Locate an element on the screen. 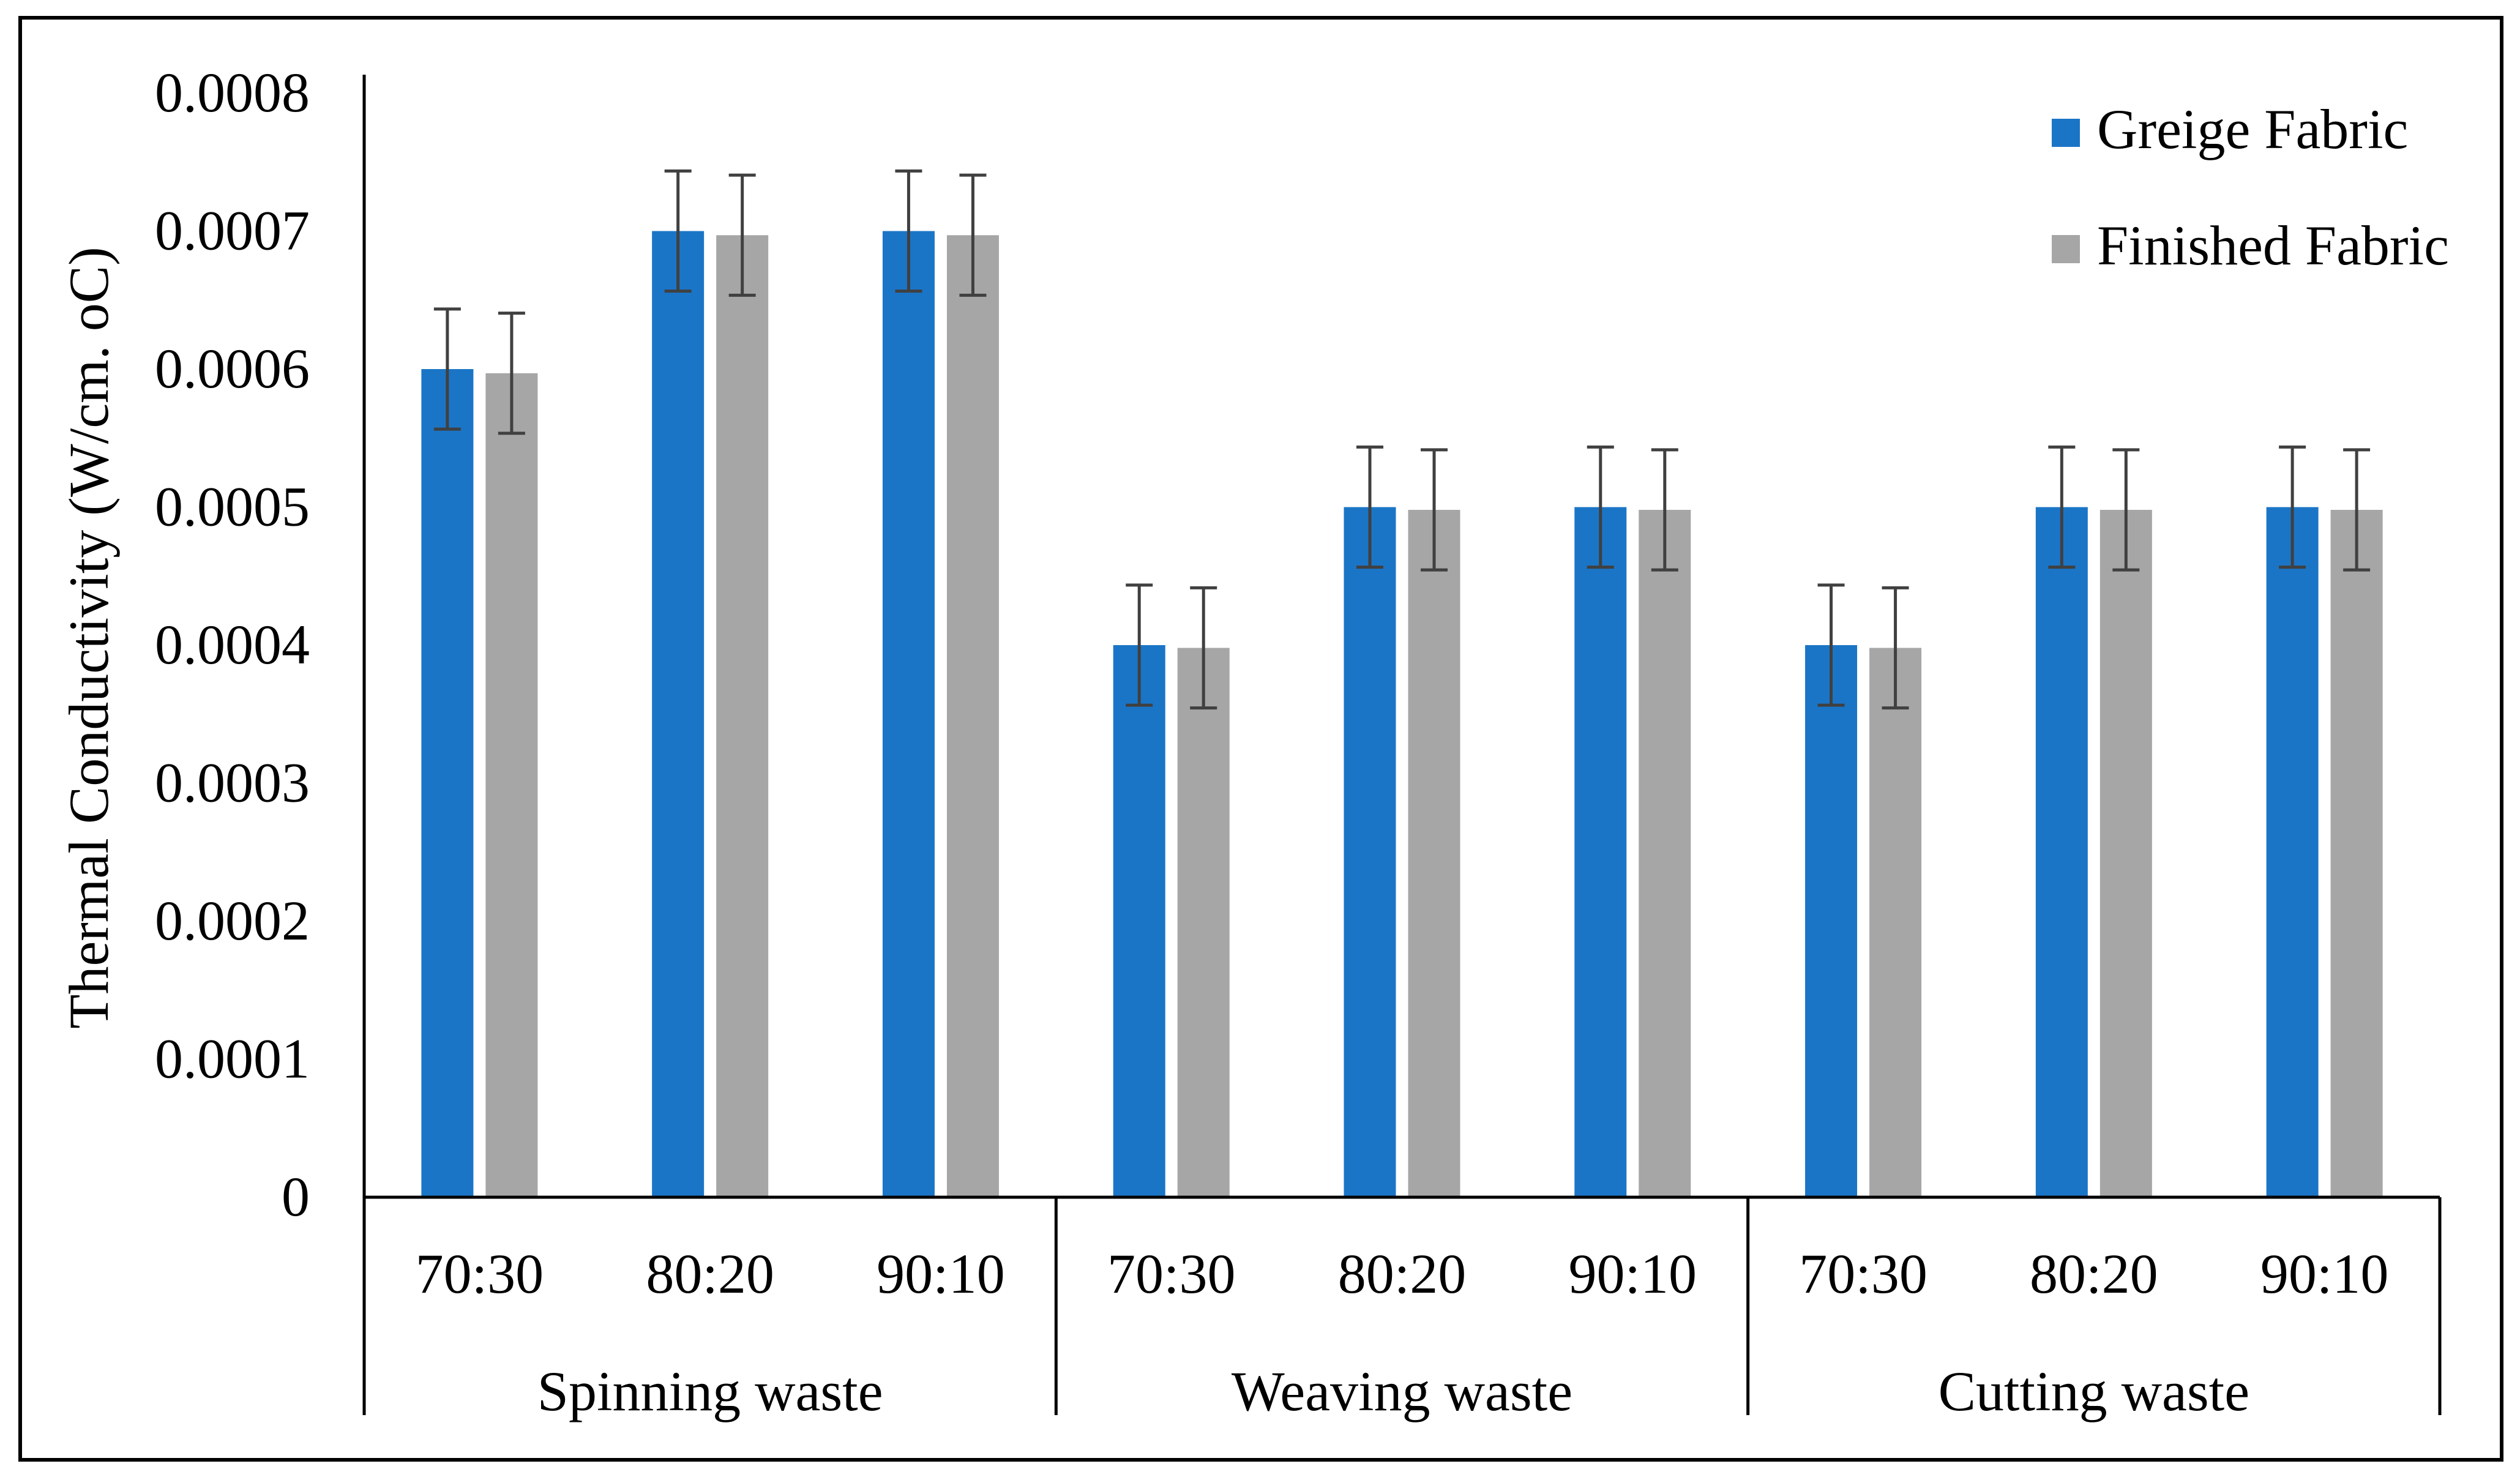 This screenshot has height=1480, width=2520. y-tick-label: 0.0006 is located at coordinates (232, 369).